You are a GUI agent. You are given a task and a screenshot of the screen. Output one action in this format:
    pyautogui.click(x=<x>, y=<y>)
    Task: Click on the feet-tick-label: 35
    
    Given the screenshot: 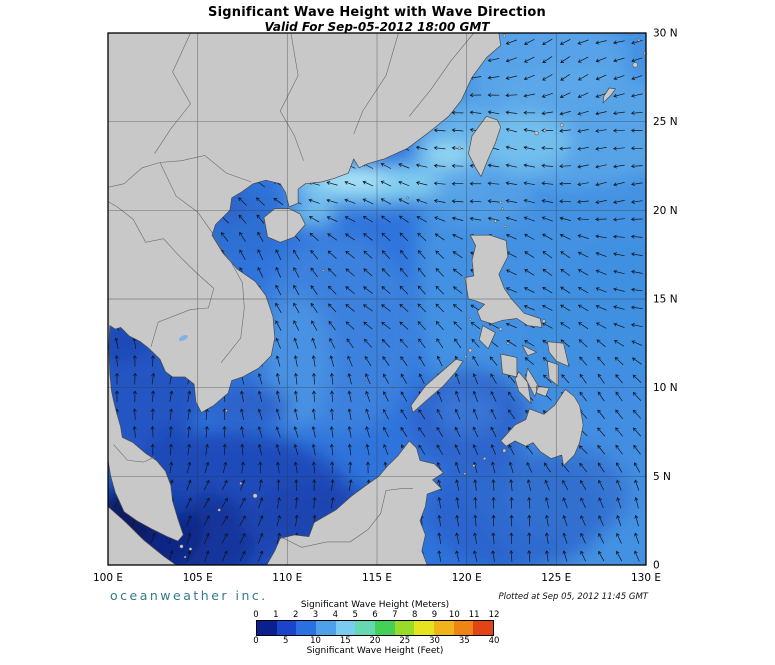 What is the action you would take?
    pyautogui.click(x=464, y=641)
    